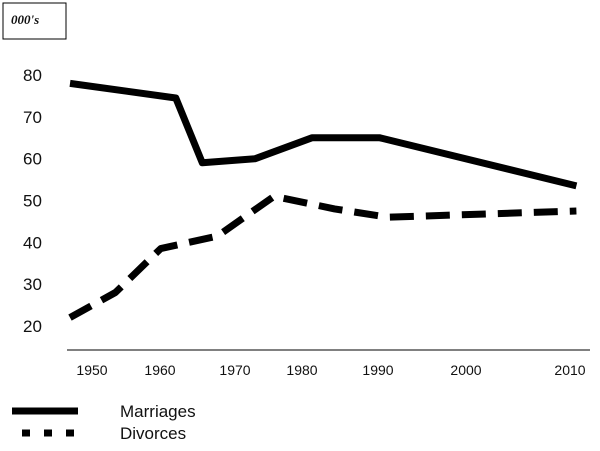 This screenshot has width=600, height=451. What do you see at coordinates (234, 370) in the screenshot?
I see `x-tick-label: 1970` at bounding box center [234, 370].